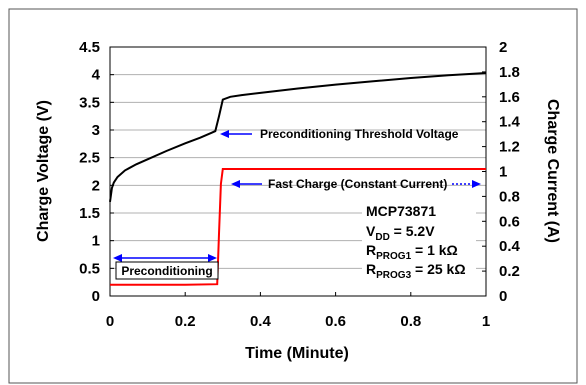  Describe the element at coordinates (96, 172) in the screenshot. I see `y-left-axis-ticks: 0 0.5 1 1.5 2 2.5 3 3.5 4 4.5` at that location.